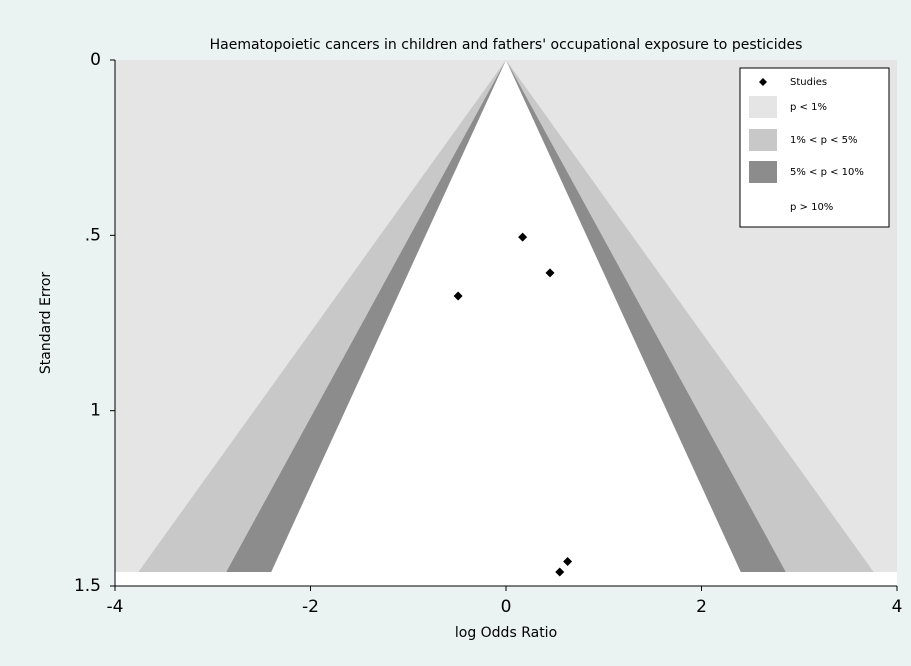 This screenshot has height=666, width=911. What do you see at coordinates (46, 323) in the screenshot?
I see `y-axis-title: Standard Error` at bounding box center [46, 323].